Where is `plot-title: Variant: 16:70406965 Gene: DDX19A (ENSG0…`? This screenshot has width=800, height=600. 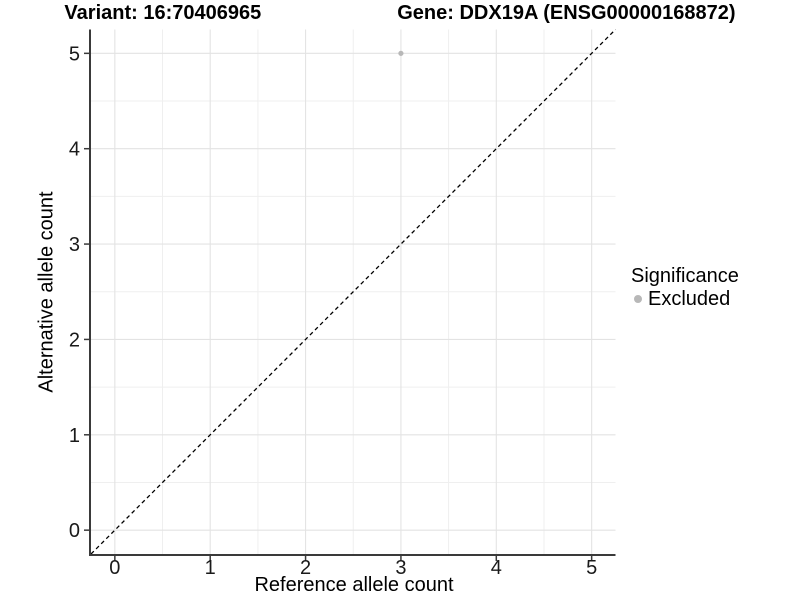
plot-title: Variant: 16:70406965 Gene: DDX19A (ENSG0… is located at coordinates (400, 13).